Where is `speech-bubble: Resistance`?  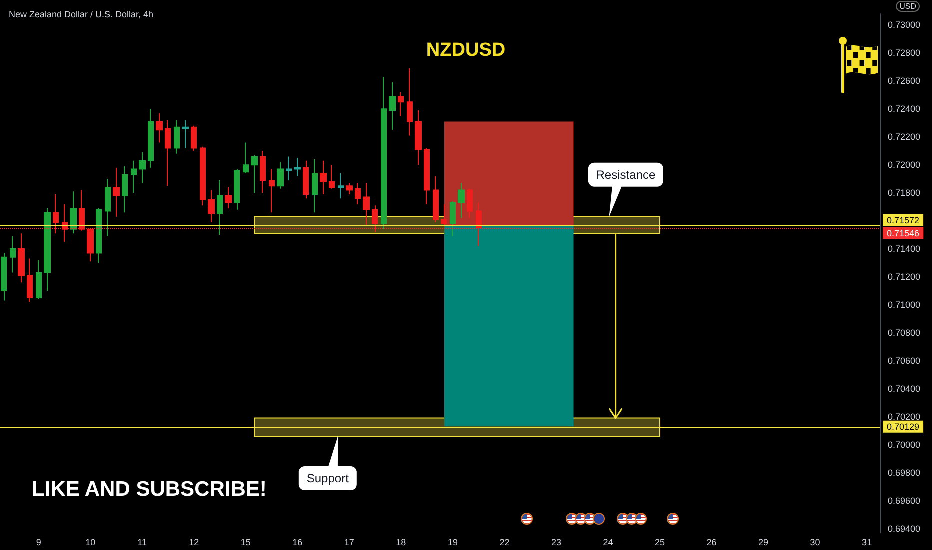 speech-bubble: Resistance is located at coordinates (626, 189).